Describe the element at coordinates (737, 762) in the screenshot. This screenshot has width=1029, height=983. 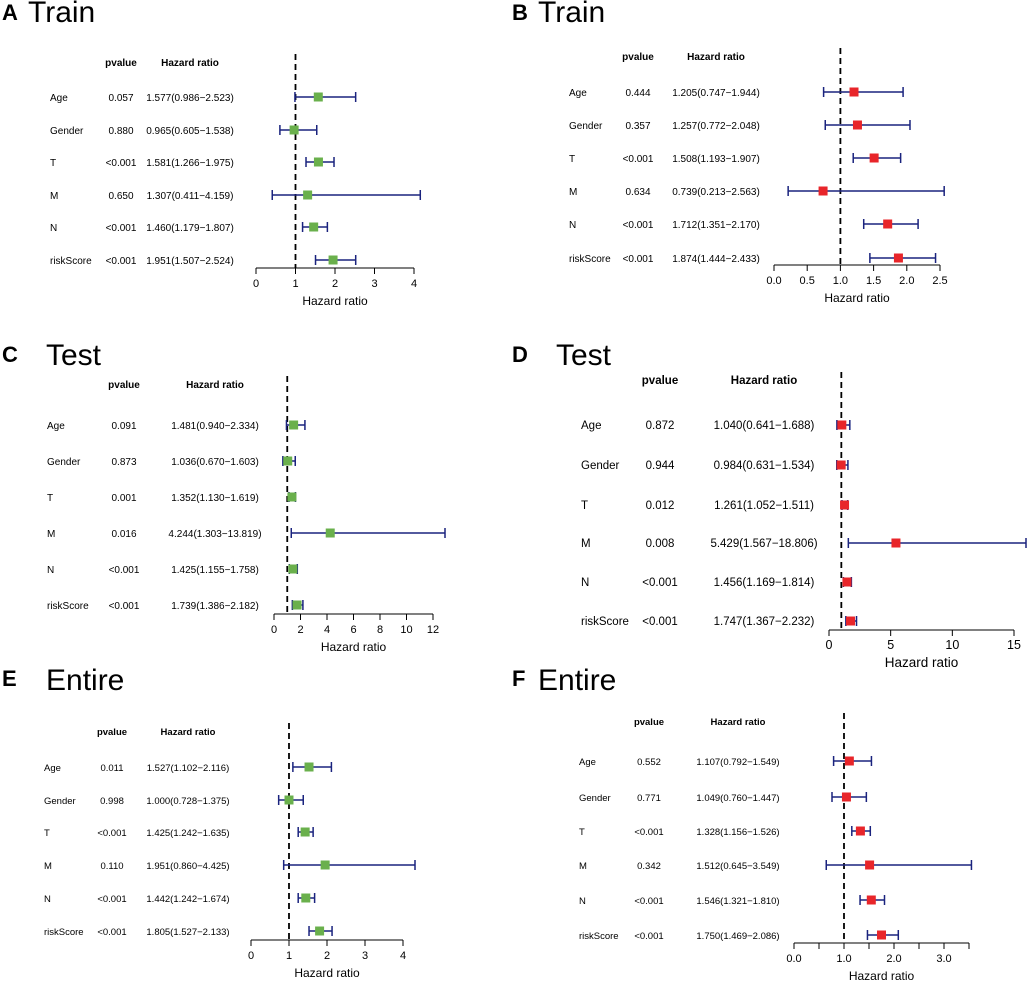
I see `row-hazard-ratio: 1.107(0.792−1.549)` at that location.